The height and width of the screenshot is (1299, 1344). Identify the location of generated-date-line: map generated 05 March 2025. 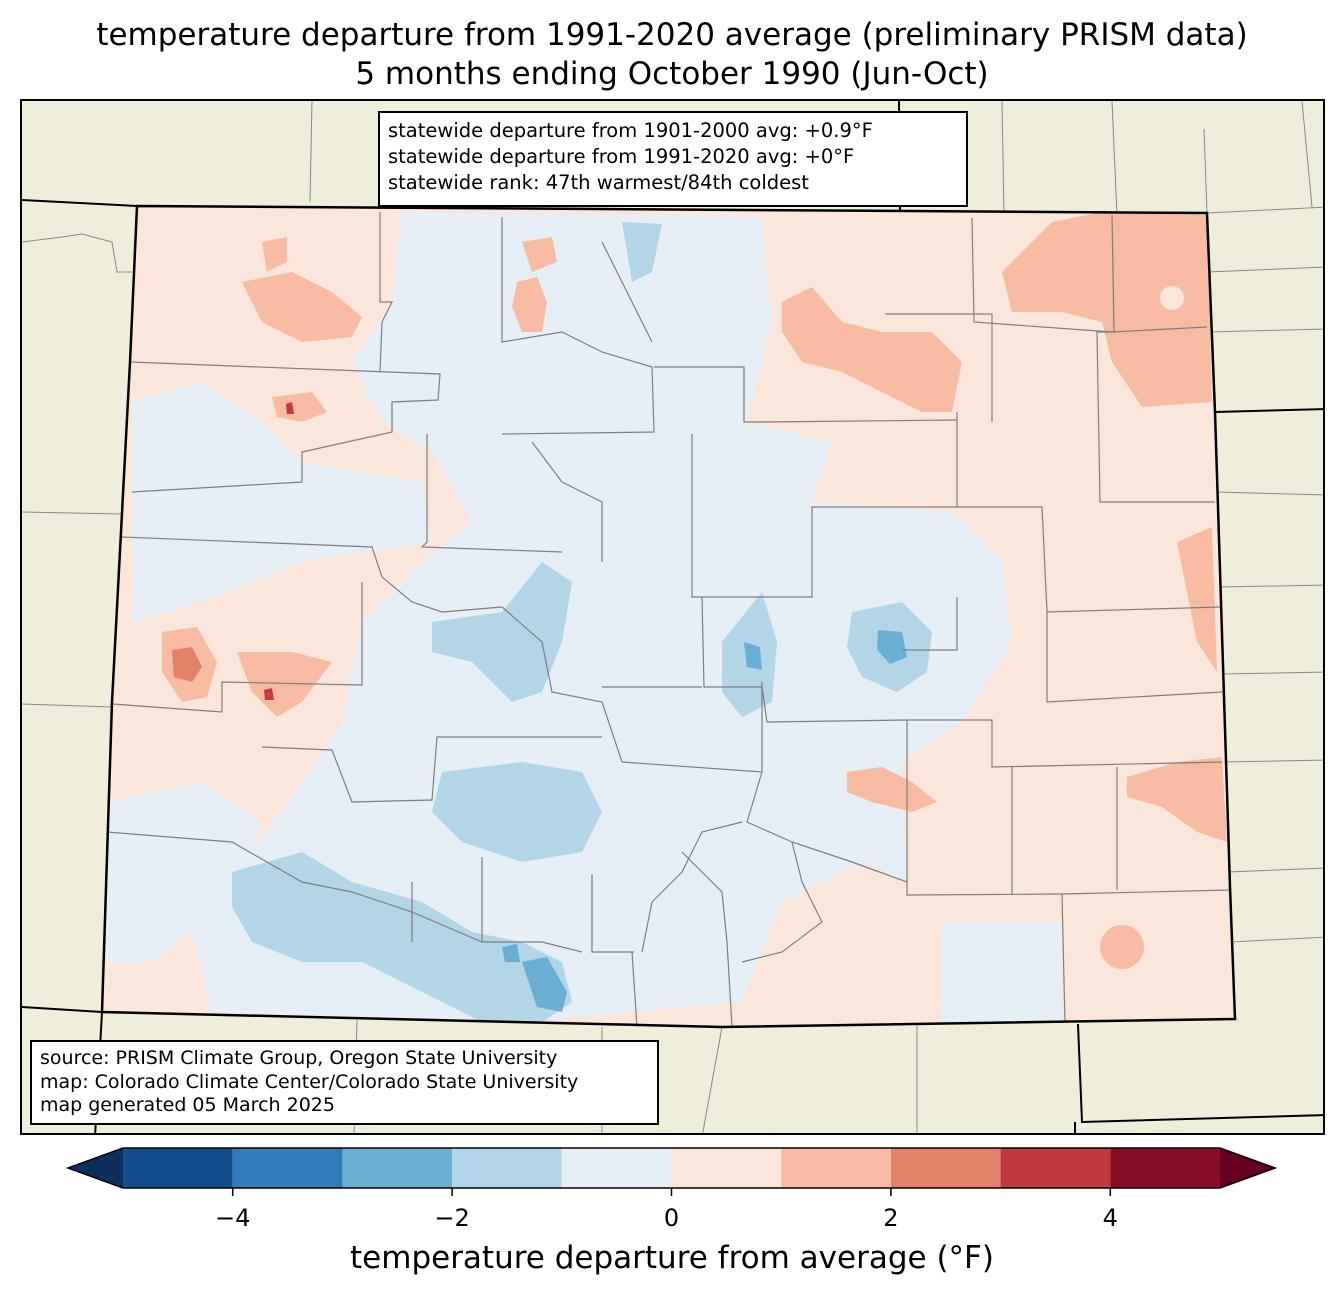
(187, 1105).